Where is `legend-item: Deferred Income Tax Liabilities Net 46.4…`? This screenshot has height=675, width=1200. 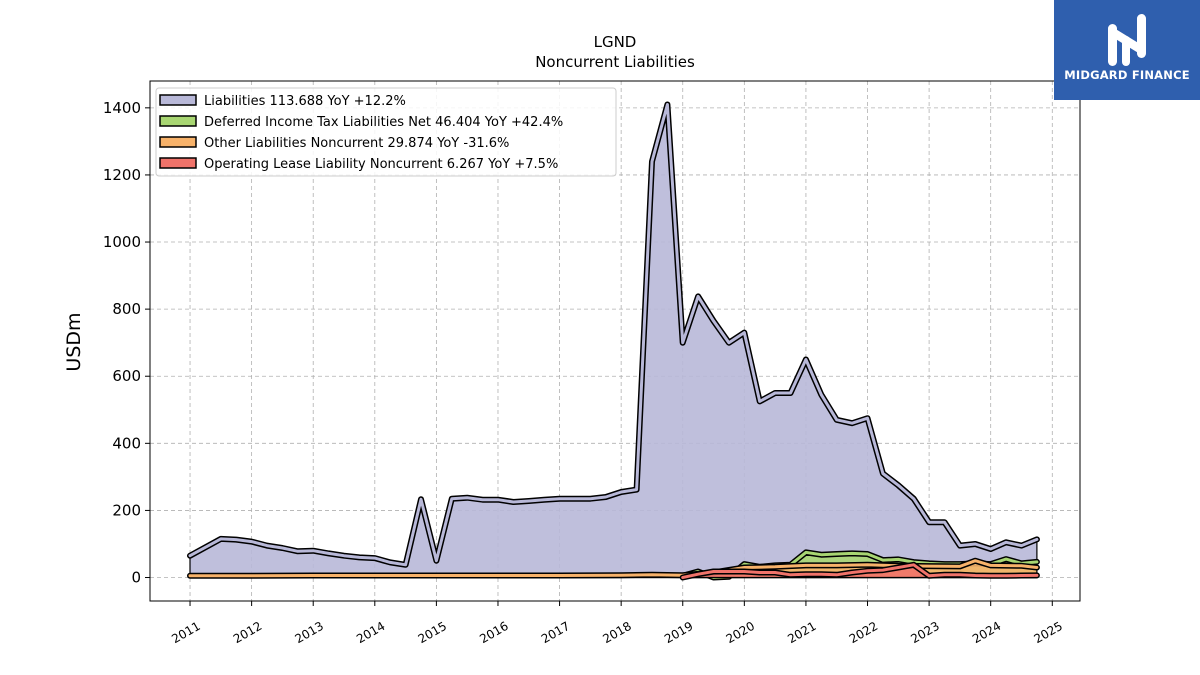
legend-item: Deferred Income Tax Liabilities Net 46.4… is located at coordinates (361, 122).